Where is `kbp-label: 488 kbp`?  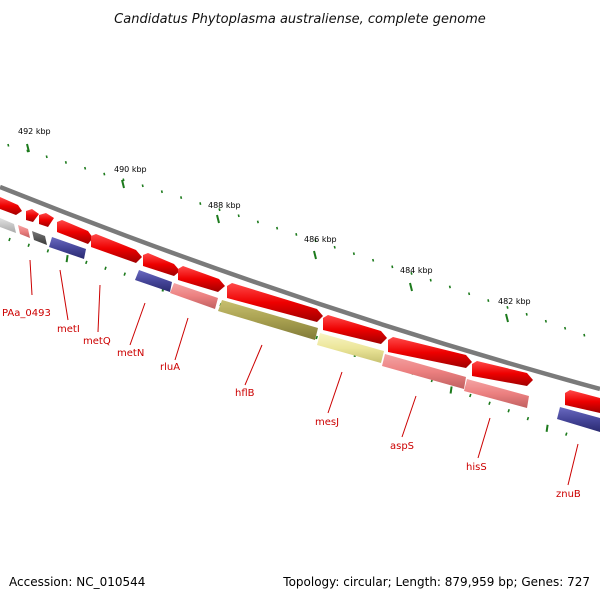 kbp-label: 488 kbp is located at coordinates (224, 205).